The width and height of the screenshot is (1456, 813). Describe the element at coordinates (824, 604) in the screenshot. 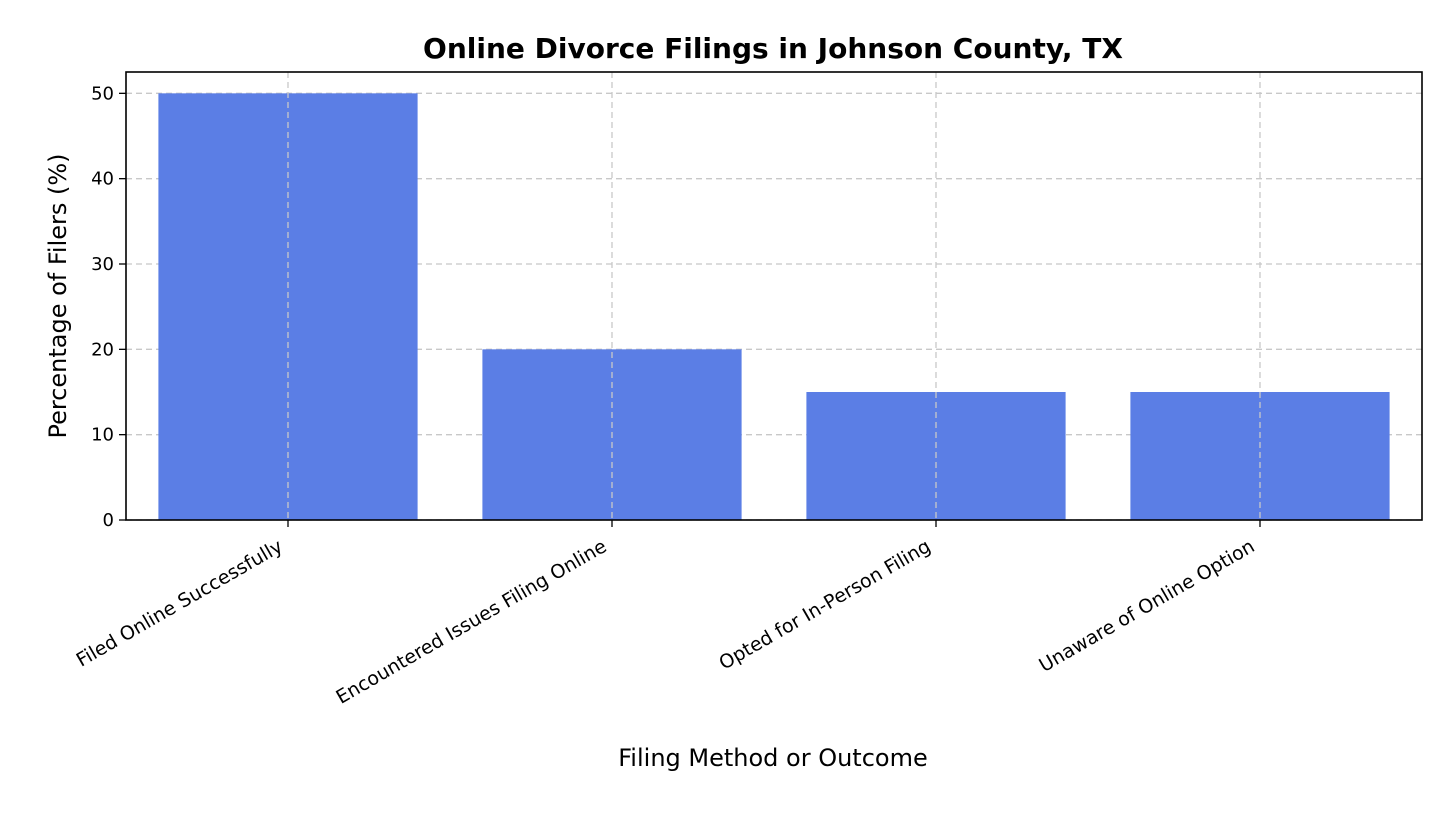

I see `x-tick-label: Opted for In-Person Filing` at that location.